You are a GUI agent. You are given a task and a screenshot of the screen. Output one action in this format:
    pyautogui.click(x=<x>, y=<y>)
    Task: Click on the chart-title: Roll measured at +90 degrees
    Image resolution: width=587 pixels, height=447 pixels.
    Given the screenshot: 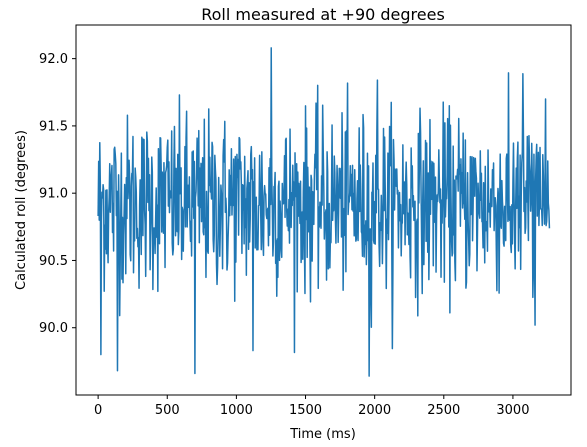 What is the action you would take?
    pyautogui.click(x=323, y=14)
    